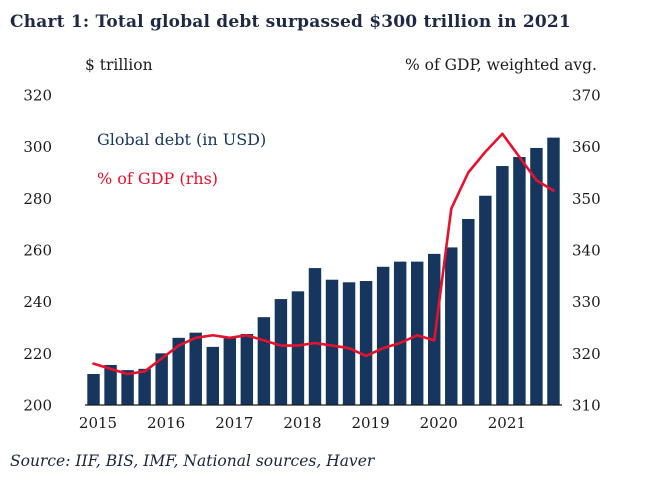 Image resolution: width=655 pixels, height=483 pixels. What do you see at coordinates (370, 423) in the screenshot?
I see `x-axis-label: 2019` at bounding box center [370, 423].